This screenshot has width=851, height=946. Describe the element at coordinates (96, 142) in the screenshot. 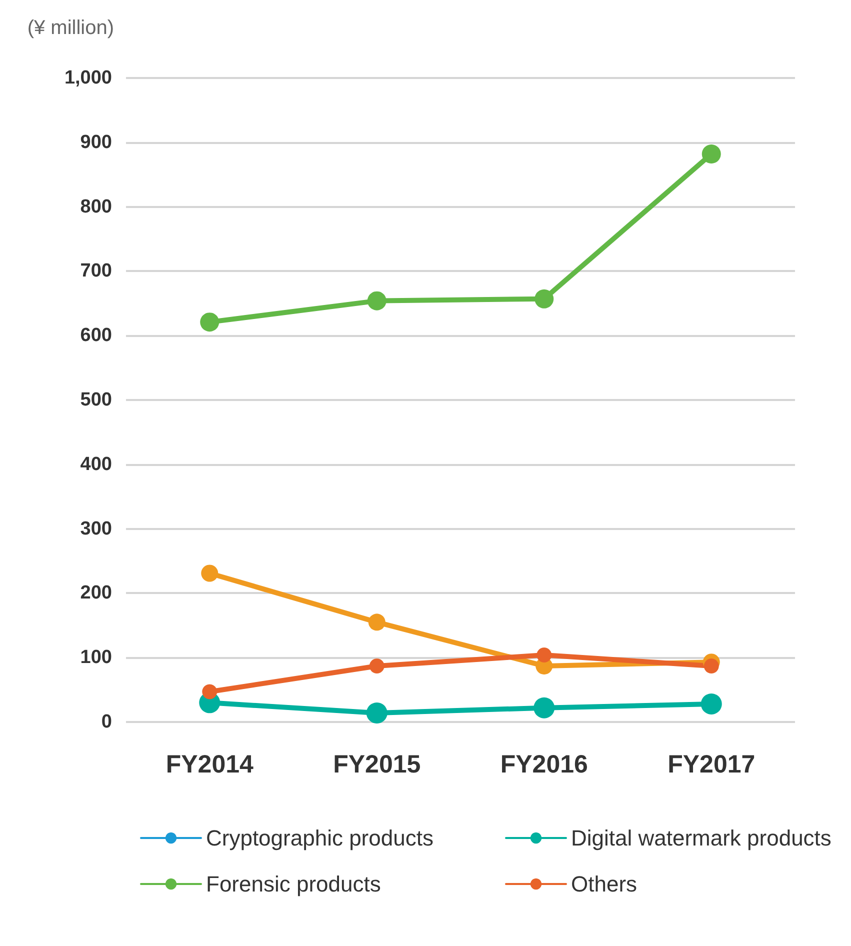

I see `y-tick-label: 900` at that location.